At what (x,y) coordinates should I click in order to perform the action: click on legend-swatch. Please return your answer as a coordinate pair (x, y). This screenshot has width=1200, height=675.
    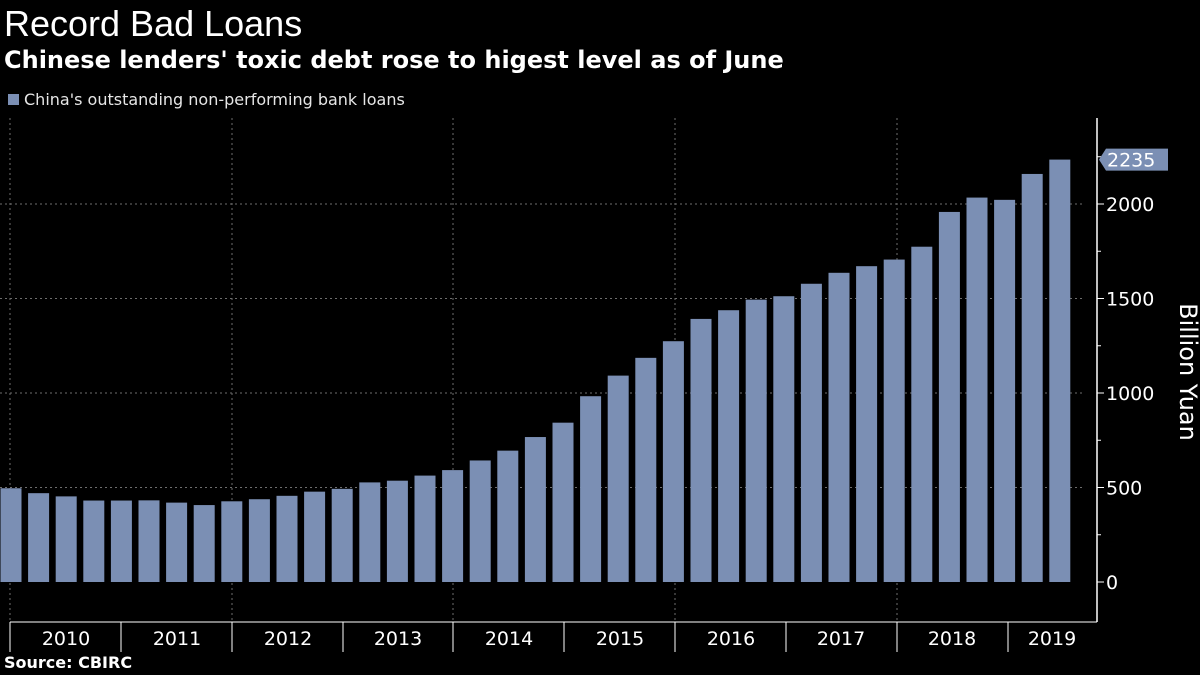
    Looking at the image, I should click on (13, 99).